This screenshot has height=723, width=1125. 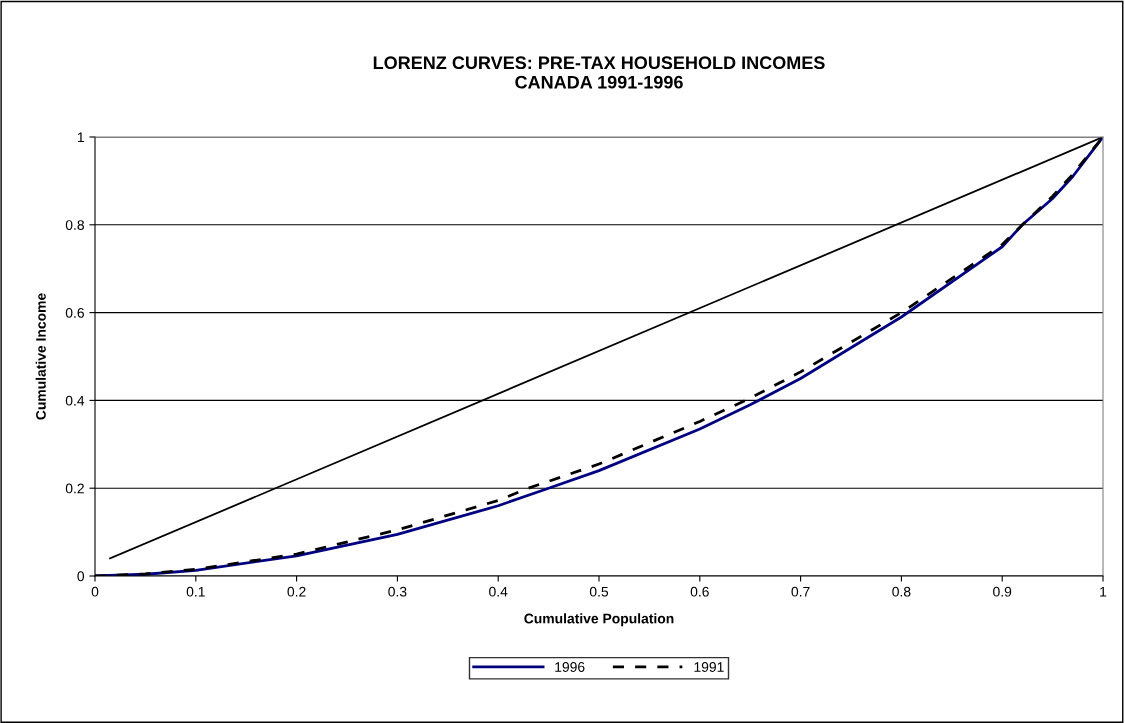 What do you see at coordinates (1103, 591) in the screenshot?
I see `x-tick-label: 1` at bounding box center [1103, 591].